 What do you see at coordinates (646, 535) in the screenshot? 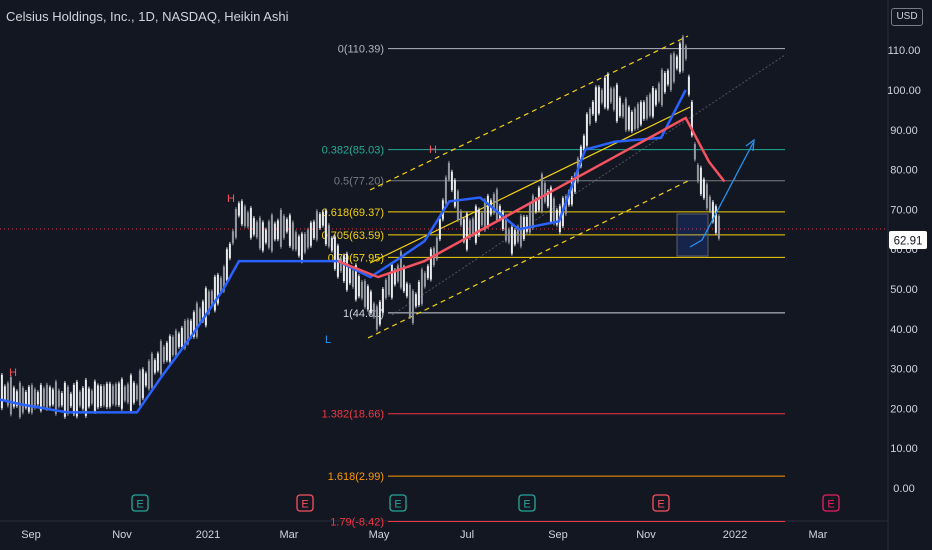
I see `time-tick-label: Nov` at bounding box center [646, 535].